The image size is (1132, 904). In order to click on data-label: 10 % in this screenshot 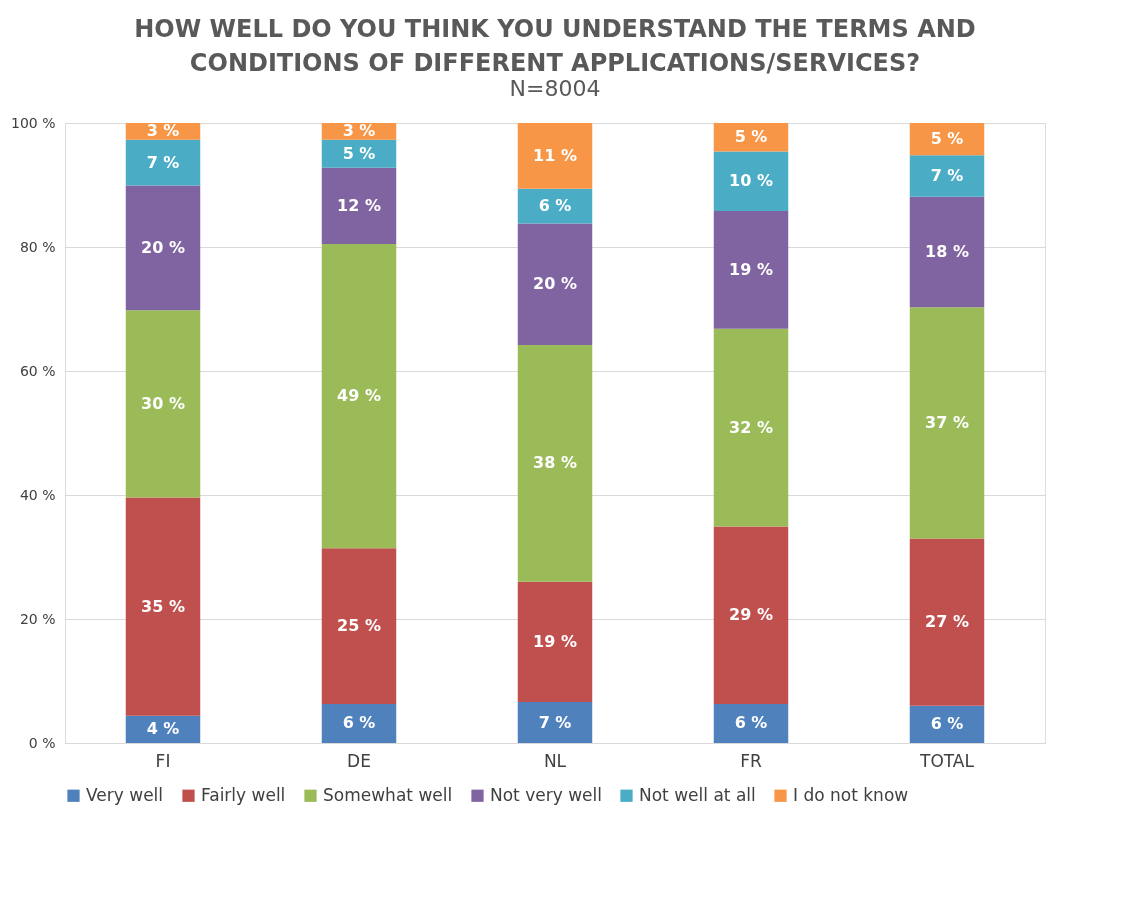, I will do `click(751, 181)`.